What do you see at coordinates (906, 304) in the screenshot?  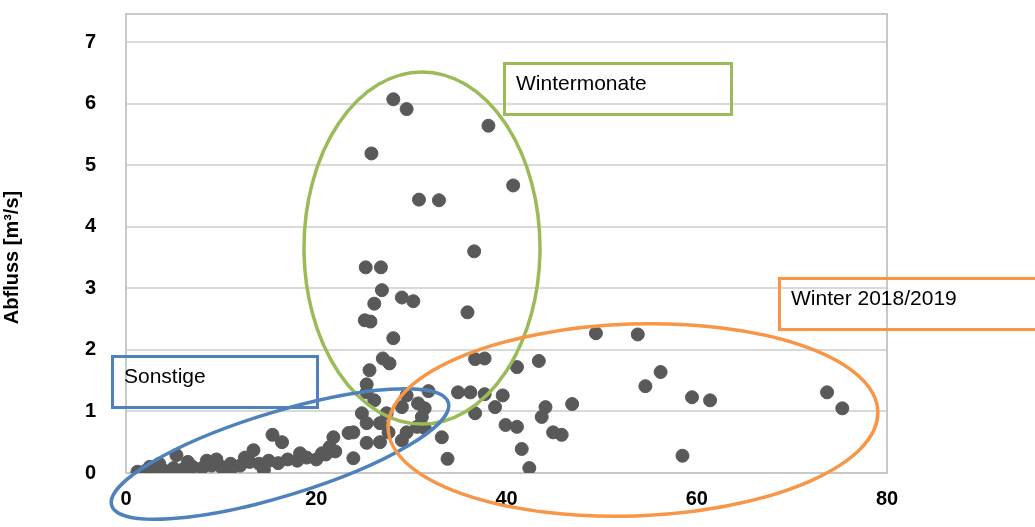 I see `annotation: Winter 2018/2019` at bounding box center [906, 304].